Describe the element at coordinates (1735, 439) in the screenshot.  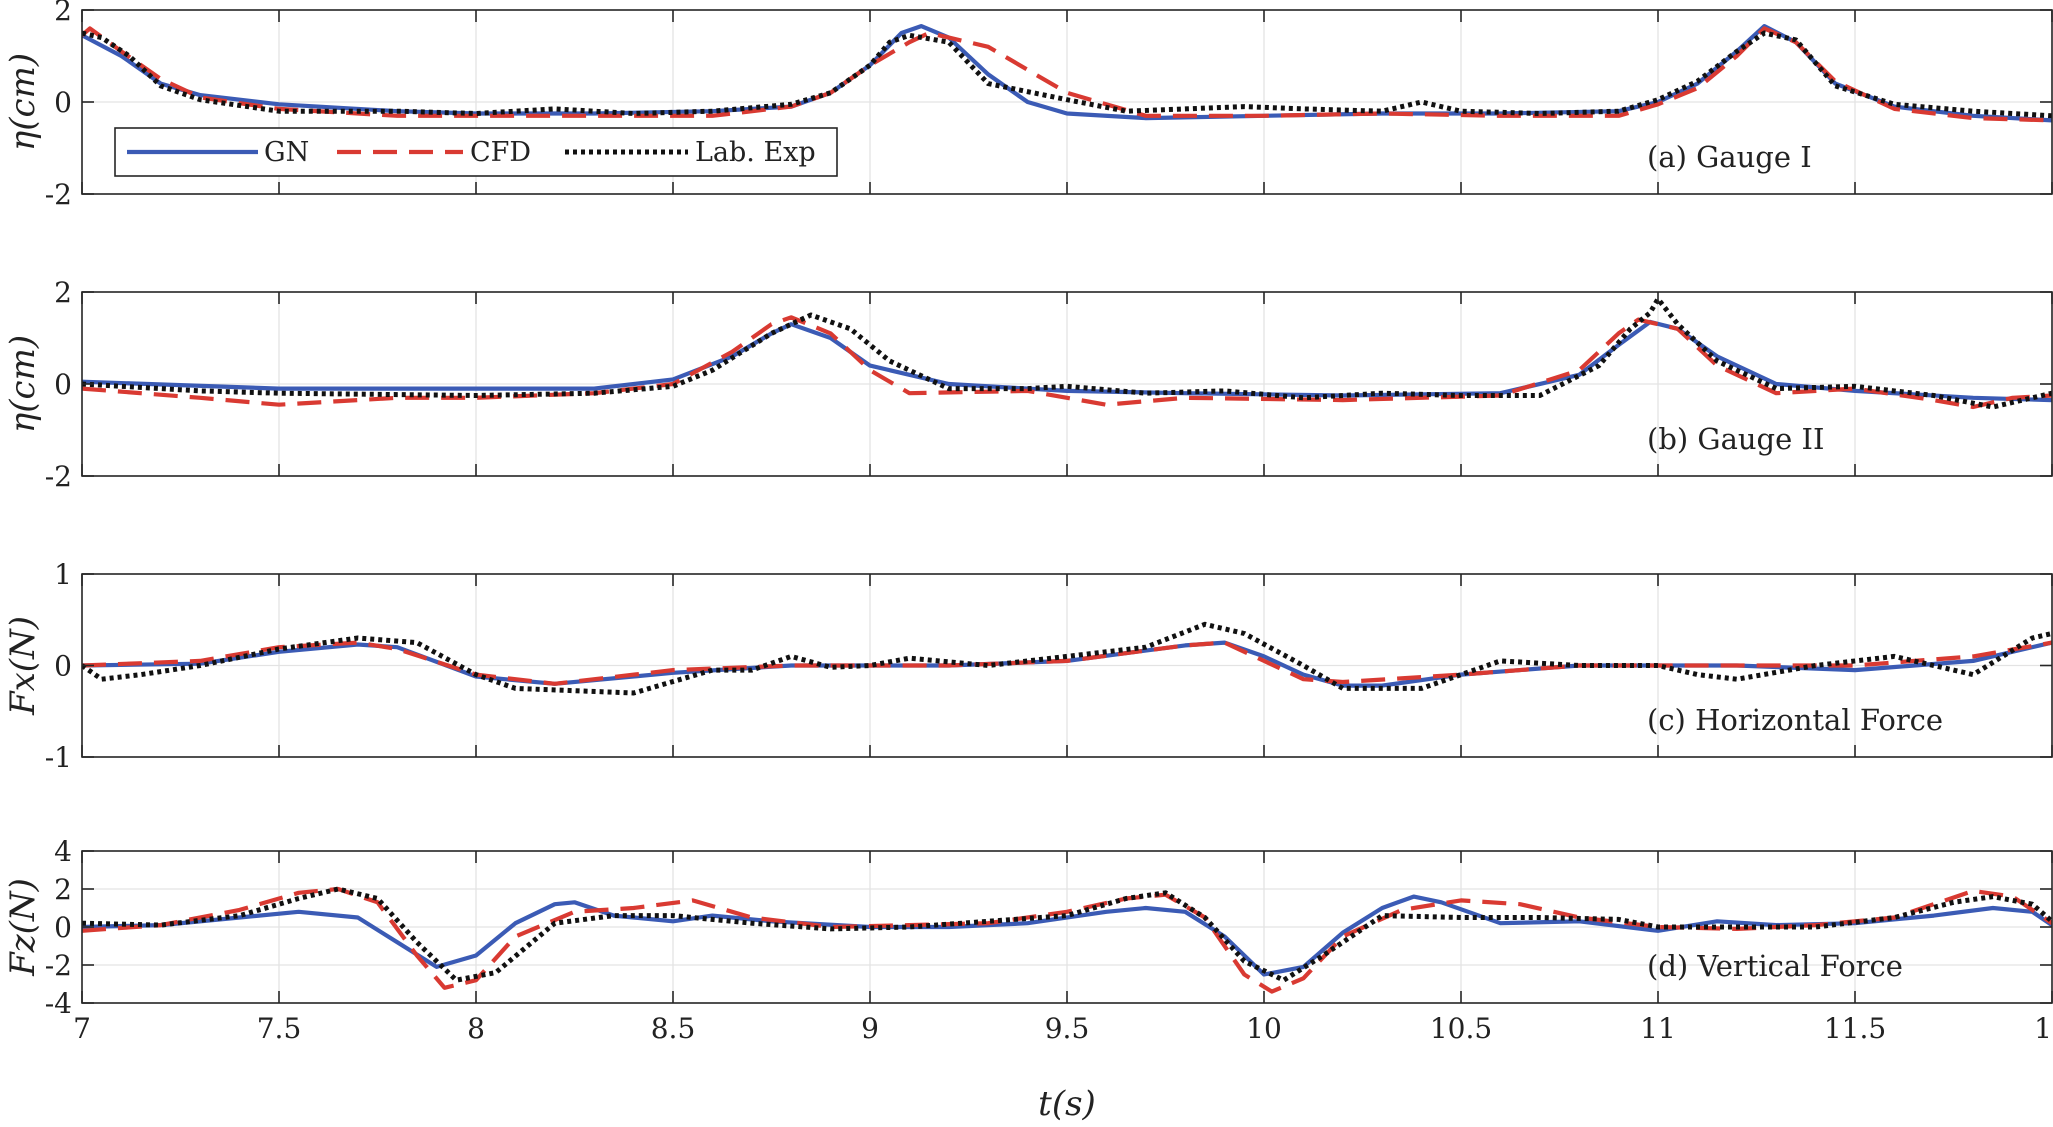
I see `panel-label: (b) Gauge II` at that location.